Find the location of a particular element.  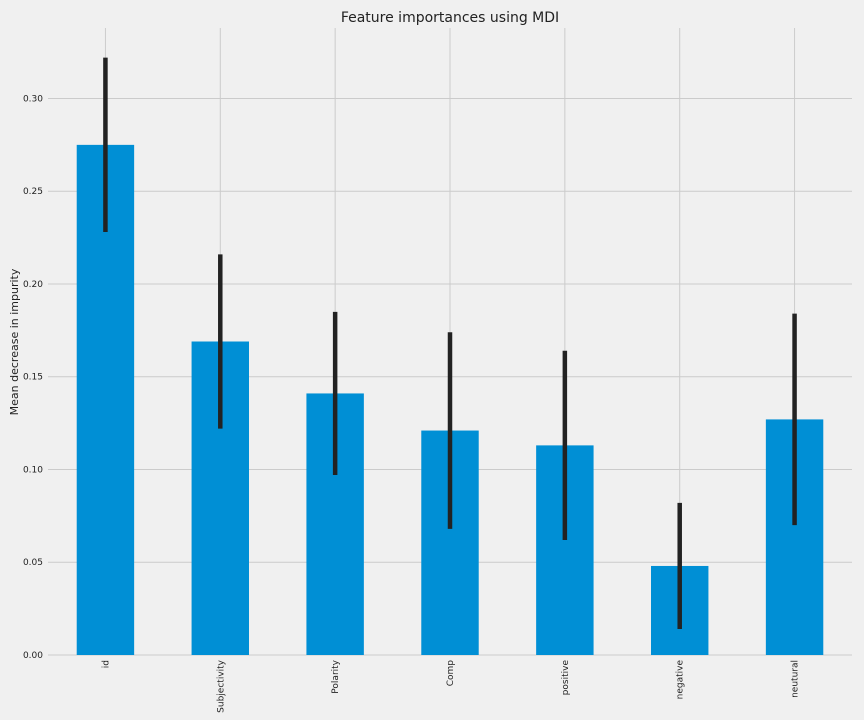

y-axis-label: Mean decrease in impurity is located at coordinates (14, 341).